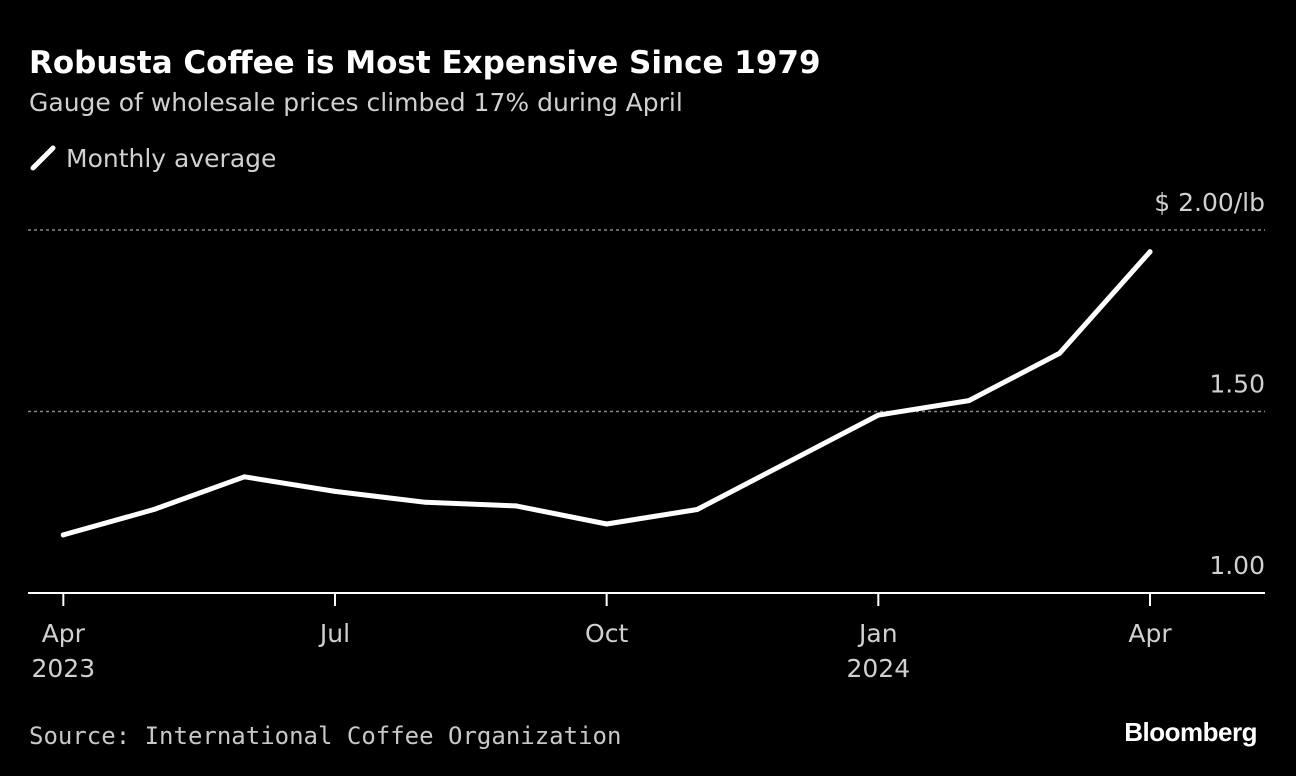 Image resolution: width=1296 pixels, height=776 pixels. What do you see at coordinates (1237, 565) in the screenshot?
I see `y-tick-label: 1.00` at bounding box center [1237, 565].